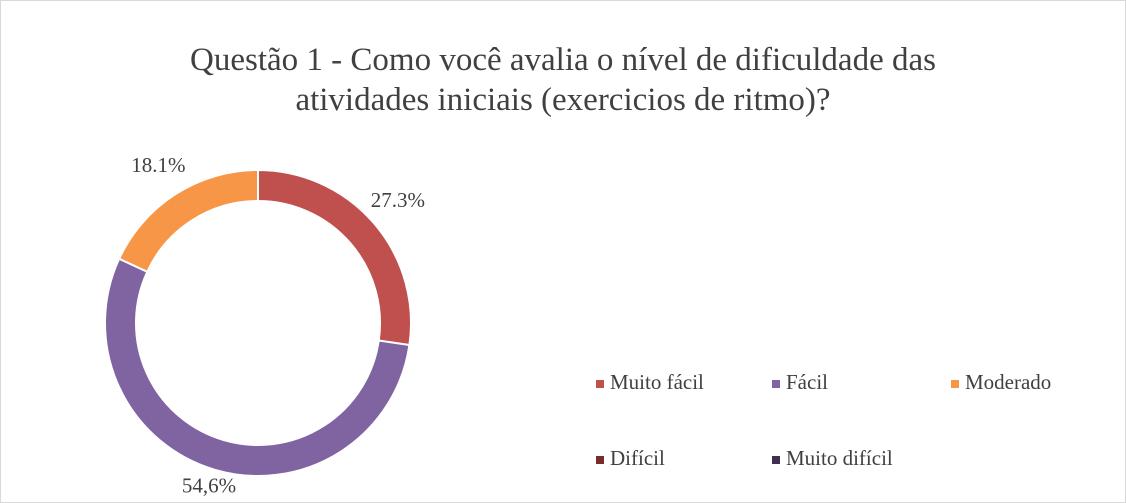 The image size is (1126, 503). Describe the element at coordinates (209, 486) in the screenshot. I see `data-label: 54,6%` at that location.